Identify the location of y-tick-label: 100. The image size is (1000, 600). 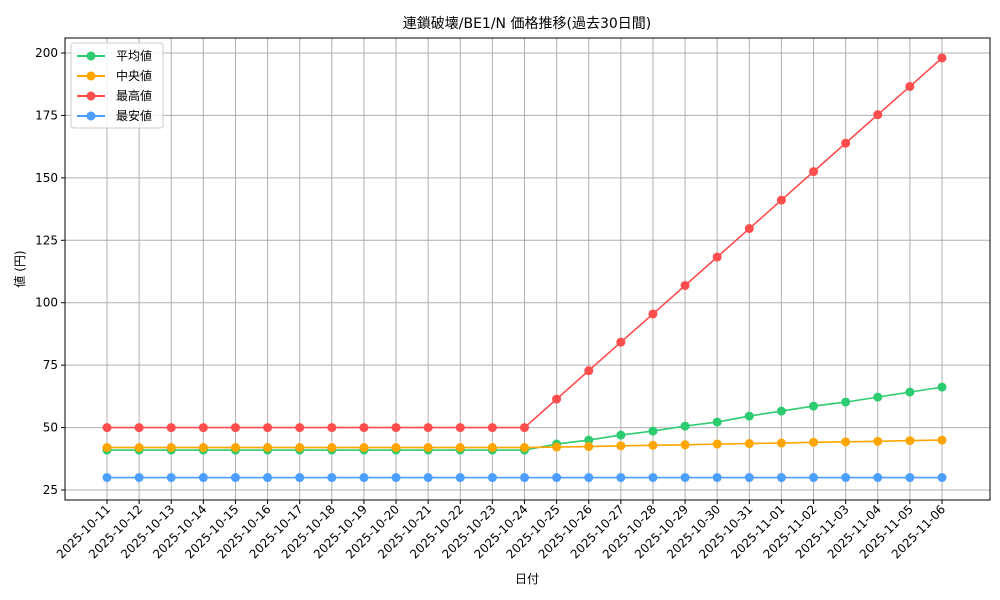
(46, 303).